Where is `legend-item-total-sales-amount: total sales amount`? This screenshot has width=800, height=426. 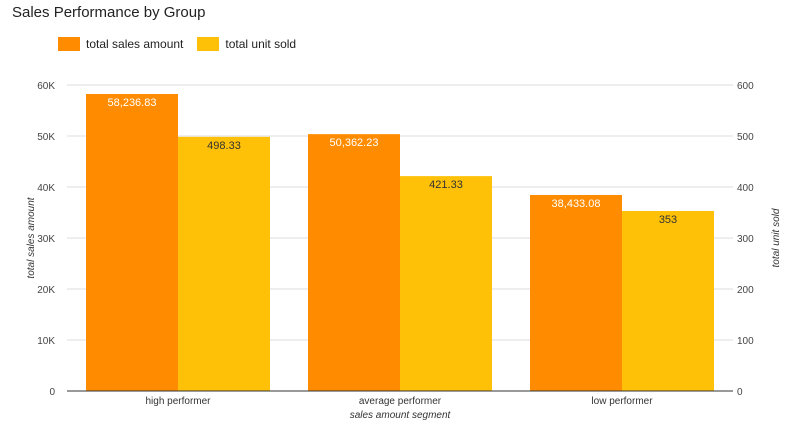 legend-item-total-sales-amount: total sales amount is located at coordinates (120, 44).